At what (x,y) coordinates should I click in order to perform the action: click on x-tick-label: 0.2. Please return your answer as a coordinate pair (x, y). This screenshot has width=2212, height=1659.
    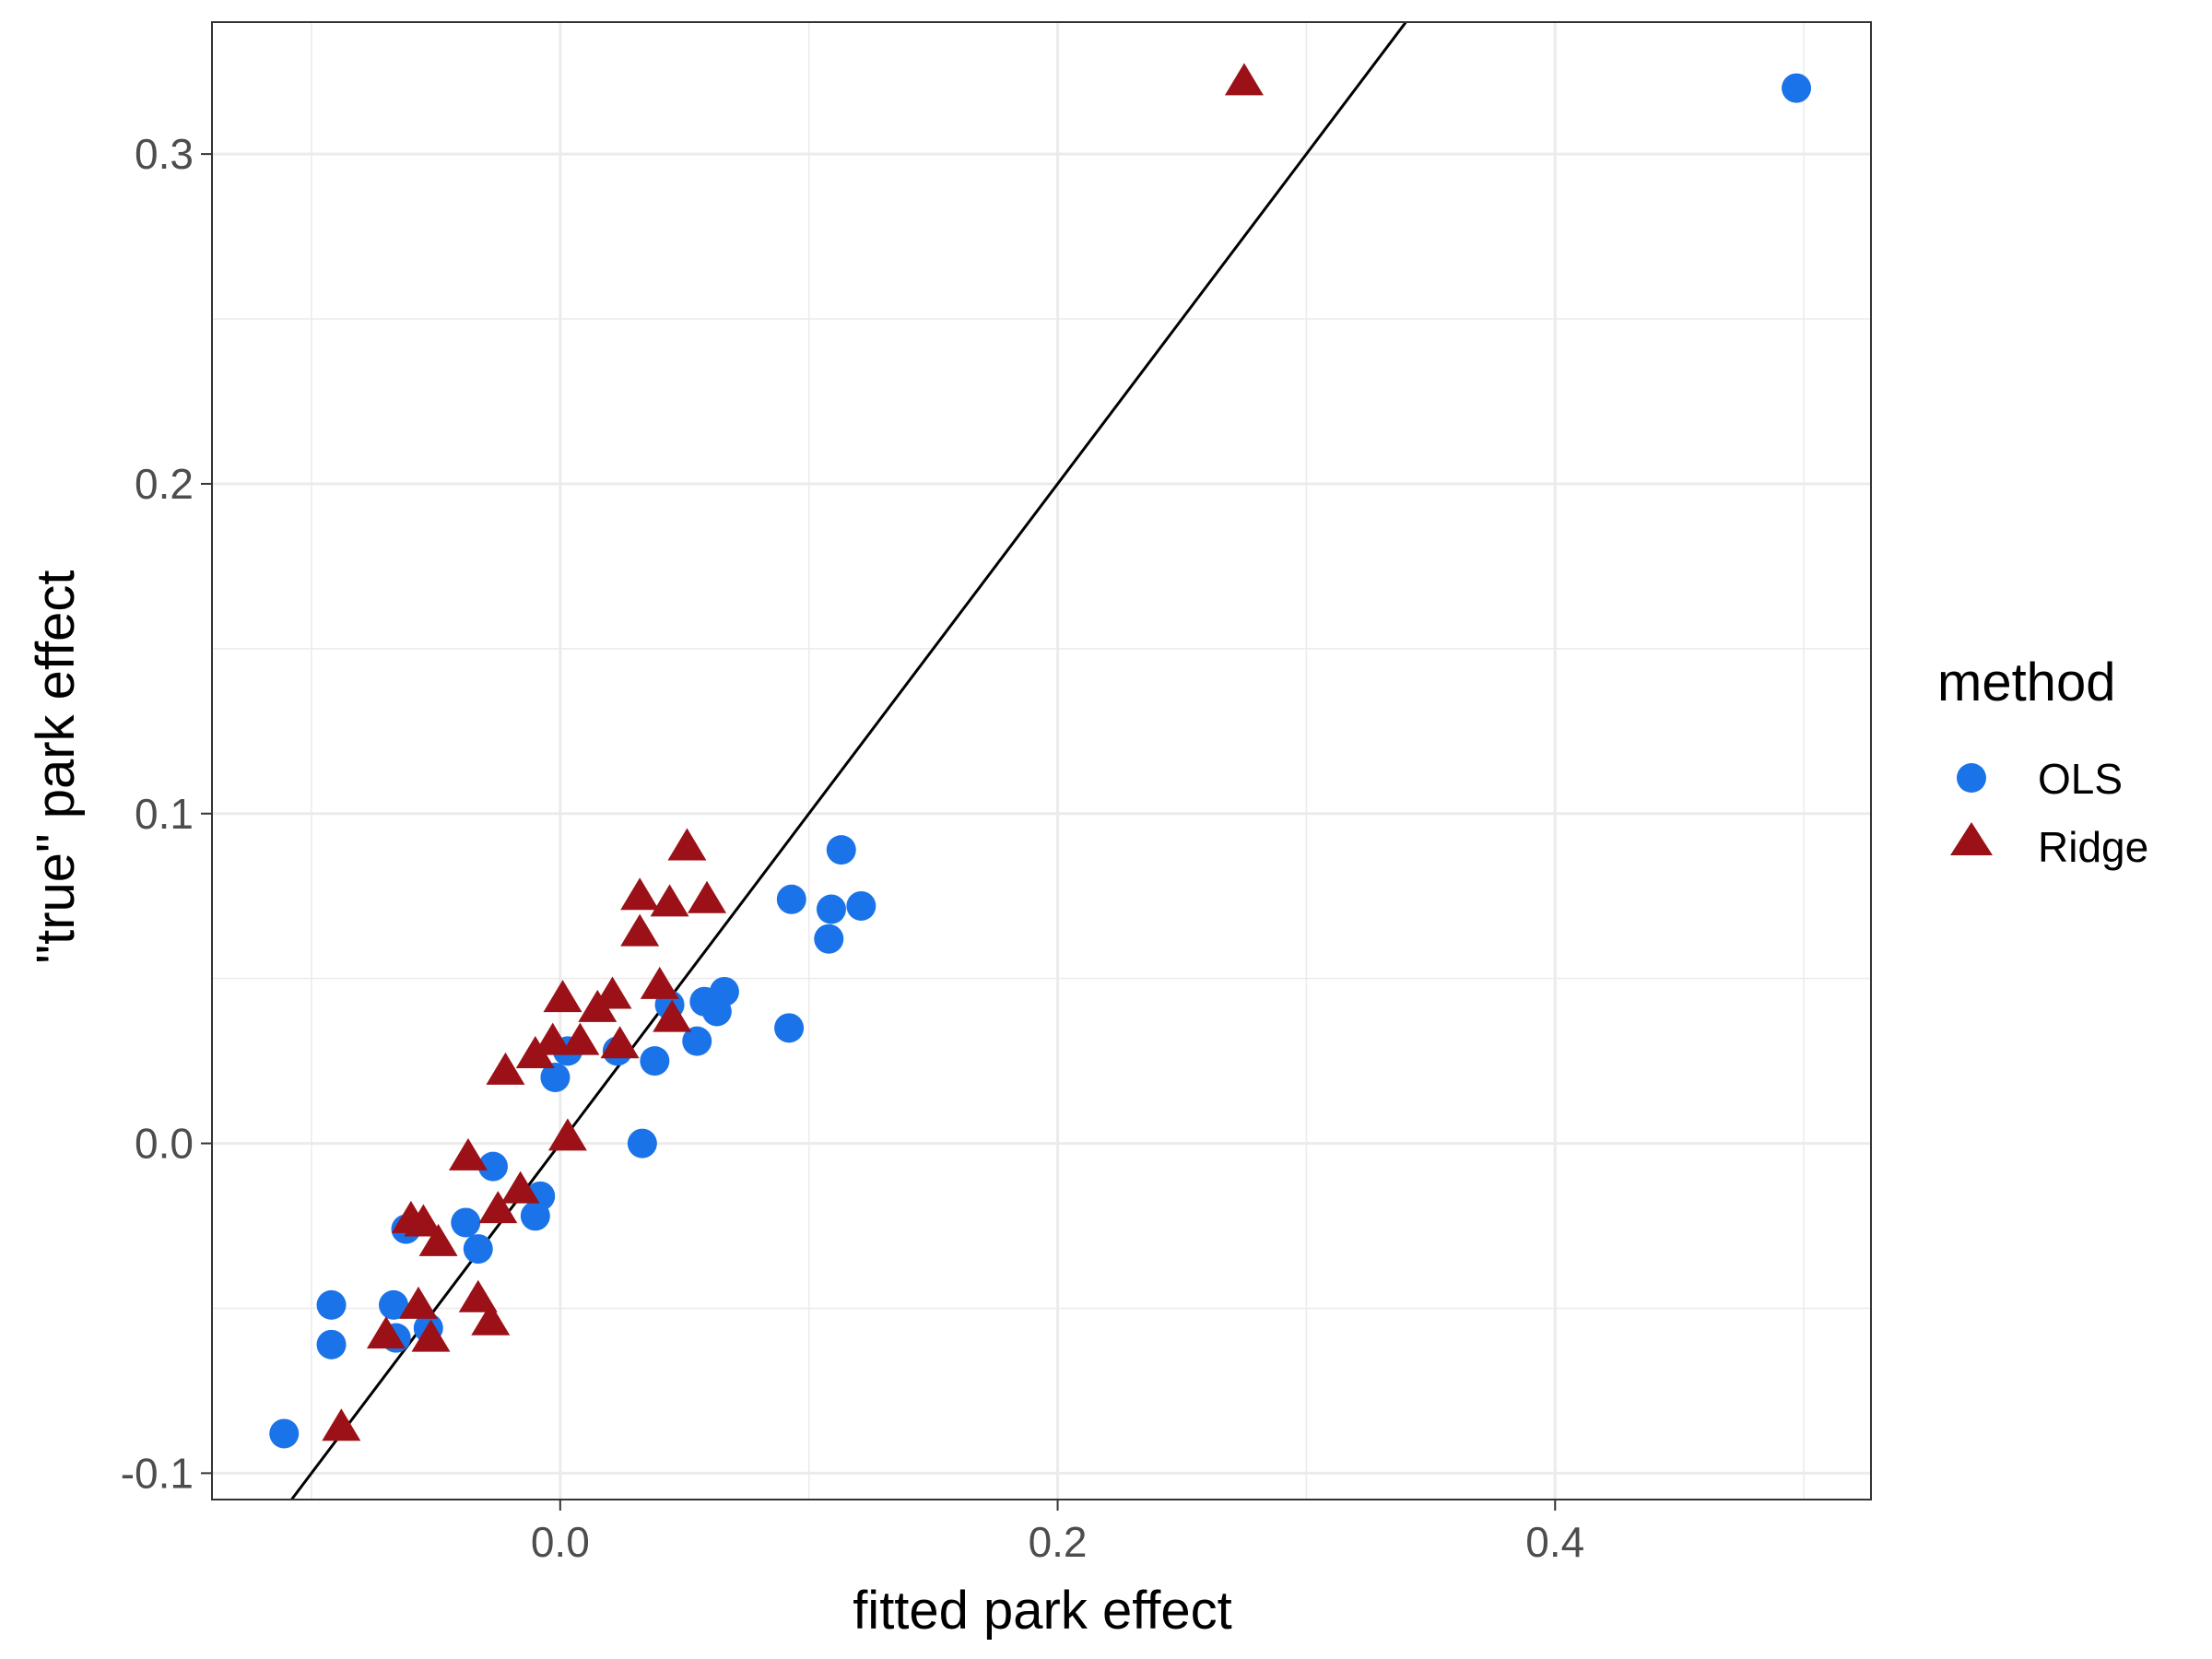
    Looking at the image, I should click on (1058, 1542).